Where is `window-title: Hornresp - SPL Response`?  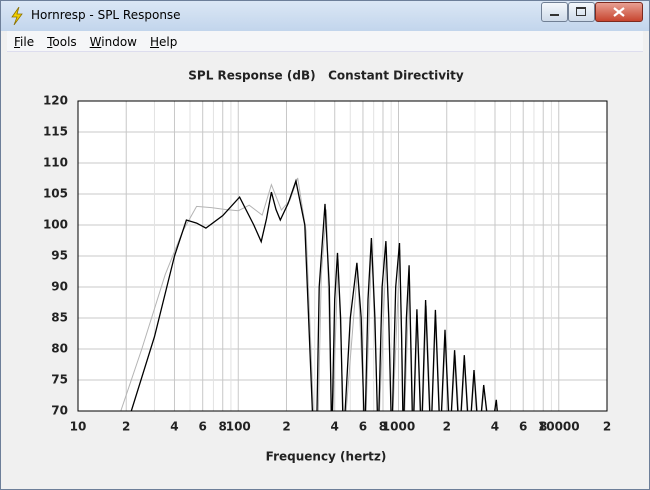
window-title: Hornresp - SPL Response is located at coordinates (106, 15).